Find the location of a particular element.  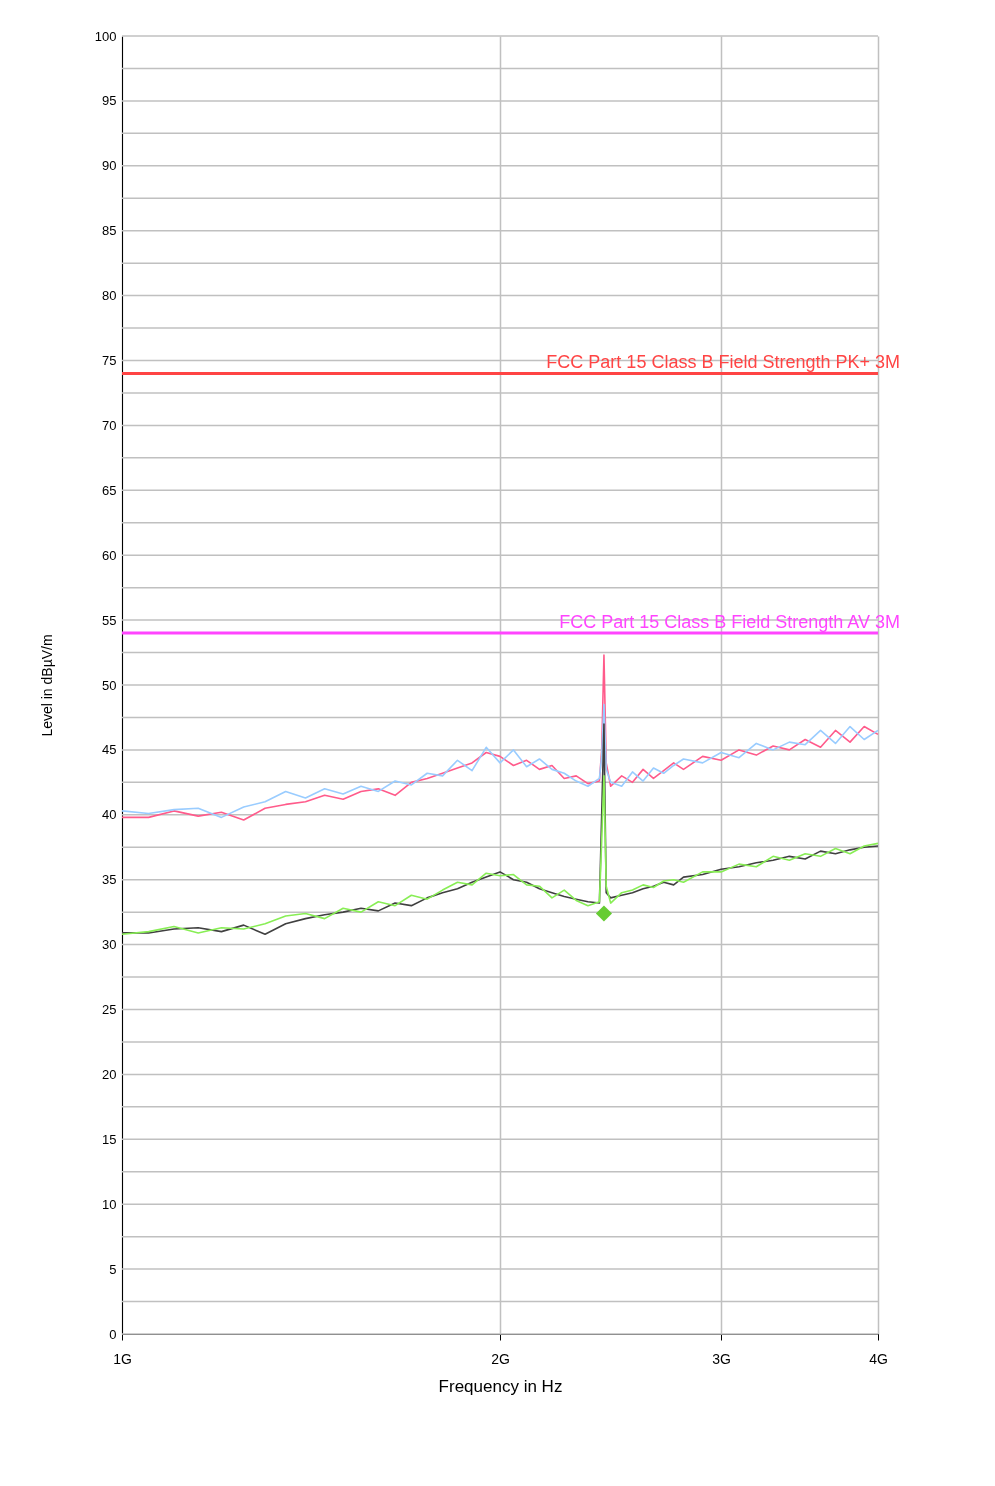

y-tick-label: 75 is located at coordinates (109, 360).